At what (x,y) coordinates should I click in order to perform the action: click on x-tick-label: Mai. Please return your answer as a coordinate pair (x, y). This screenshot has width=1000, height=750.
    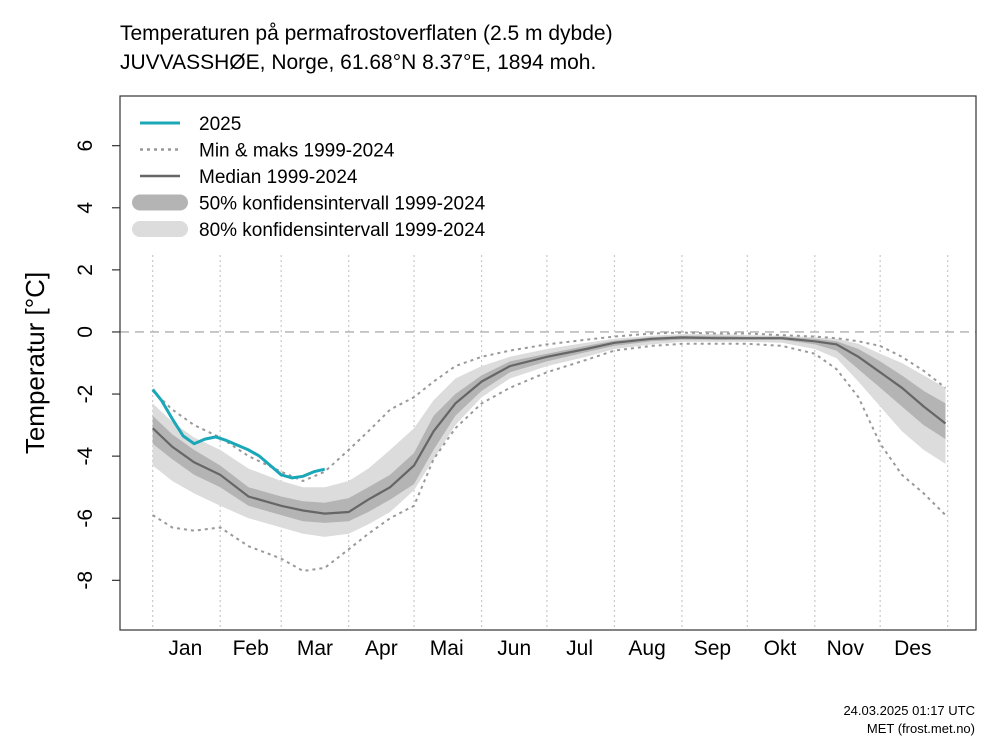
    Looking at the image, I should click on (447, 648).